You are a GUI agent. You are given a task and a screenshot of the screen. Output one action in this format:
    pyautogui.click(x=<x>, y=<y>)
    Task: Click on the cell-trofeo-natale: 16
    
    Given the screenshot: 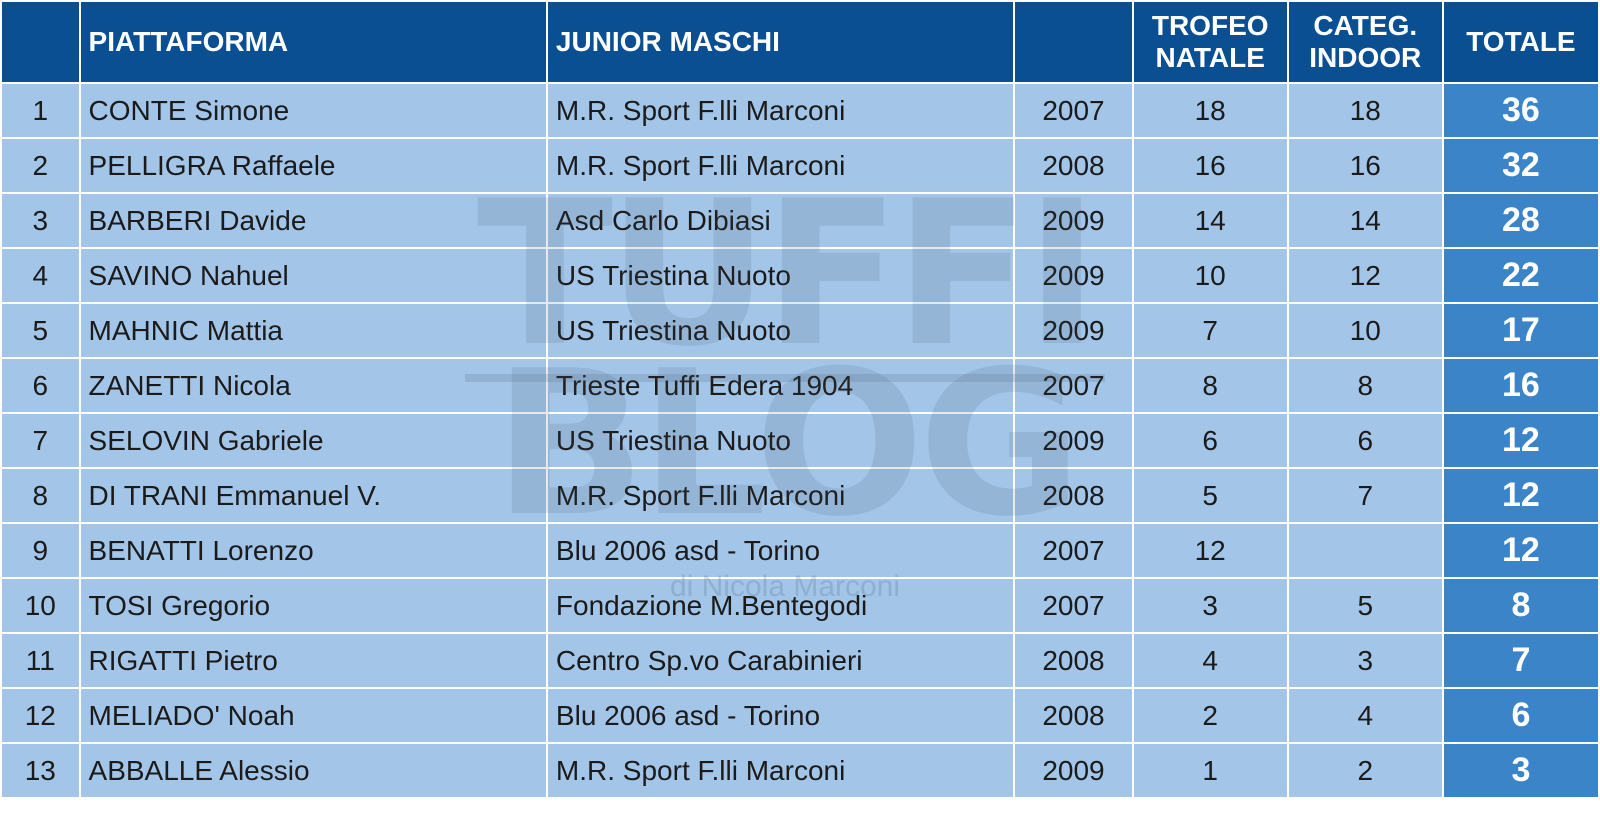 What is the action you would take?
    pyautogui.click(x=1210, y=165)
    